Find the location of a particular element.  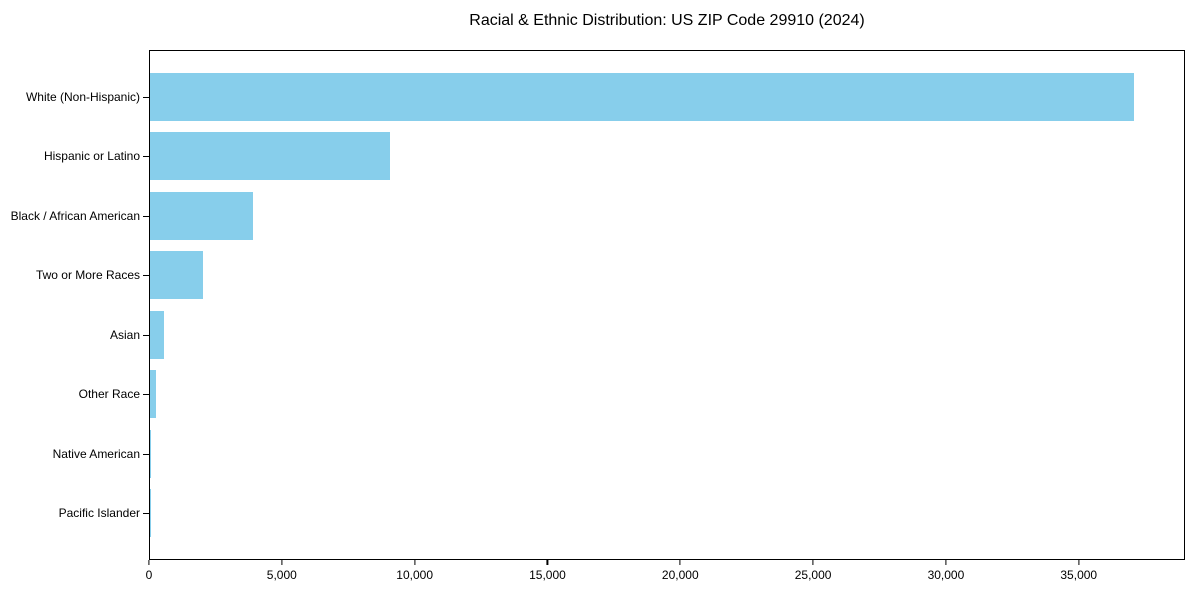

bar-row: Native American is located at coordinates (618, 454).